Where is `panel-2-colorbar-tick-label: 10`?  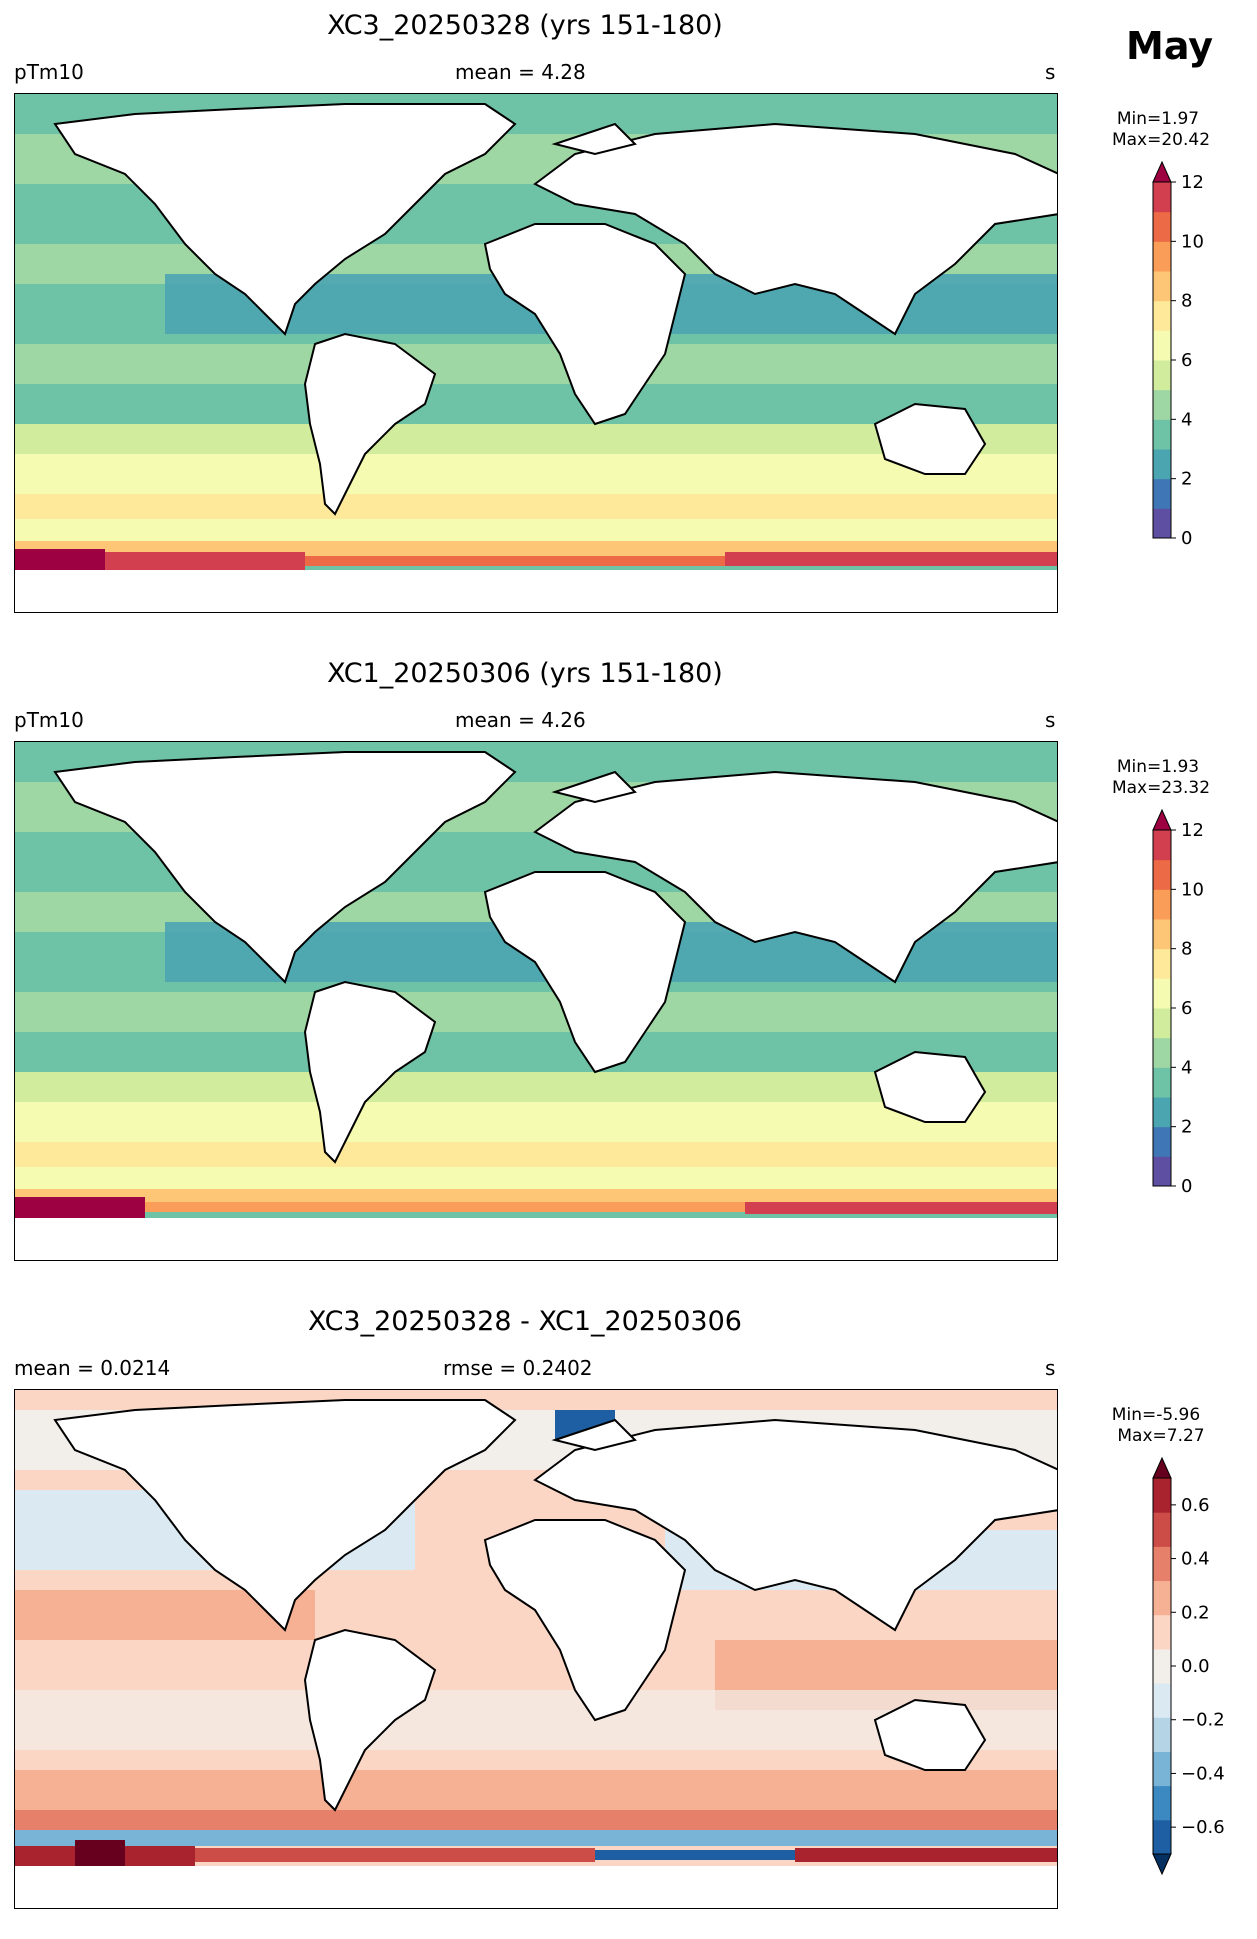
panel-2-colorbar-tick-label: 10 is located at coordinates (1192, 889).